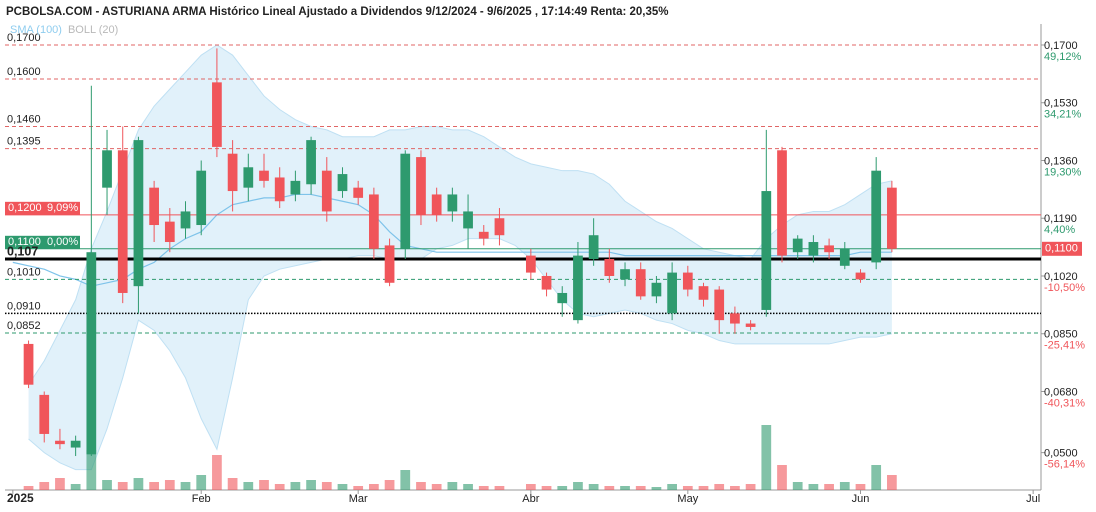 The height and width of the screenshot is (512, 1096). What do you see at coordinates (687, 499) in the screenshot?
I see `x-tick-label: May` at bounding box center [687, 499].